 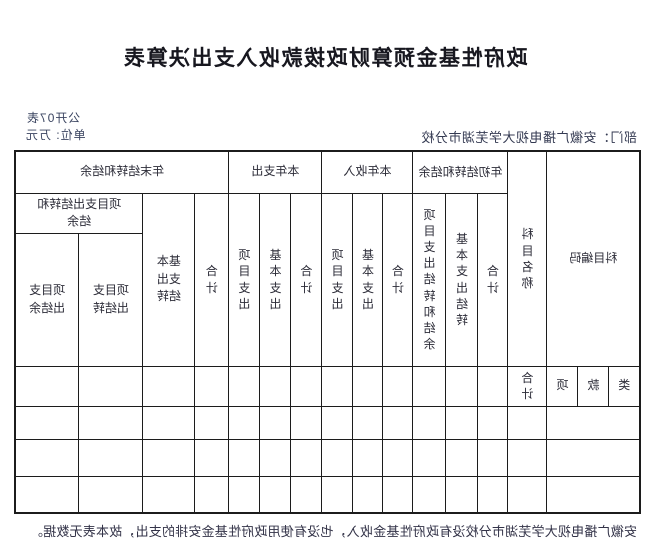 I want to click on header-subject-code: 科目编码, so click(x=593, y=258).